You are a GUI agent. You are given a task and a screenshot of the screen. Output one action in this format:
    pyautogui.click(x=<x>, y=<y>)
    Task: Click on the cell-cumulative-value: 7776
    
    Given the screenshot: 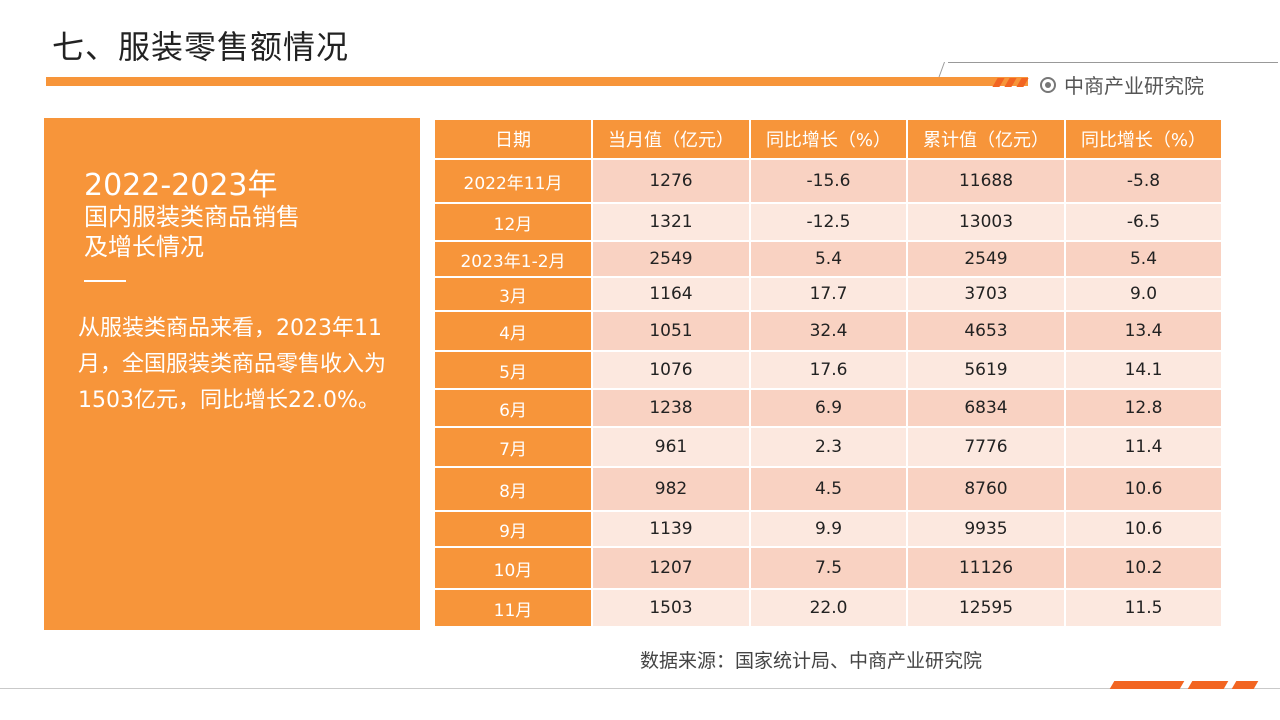 What is the action you would take?
    pyautogui.click(x=986, y=447)
    